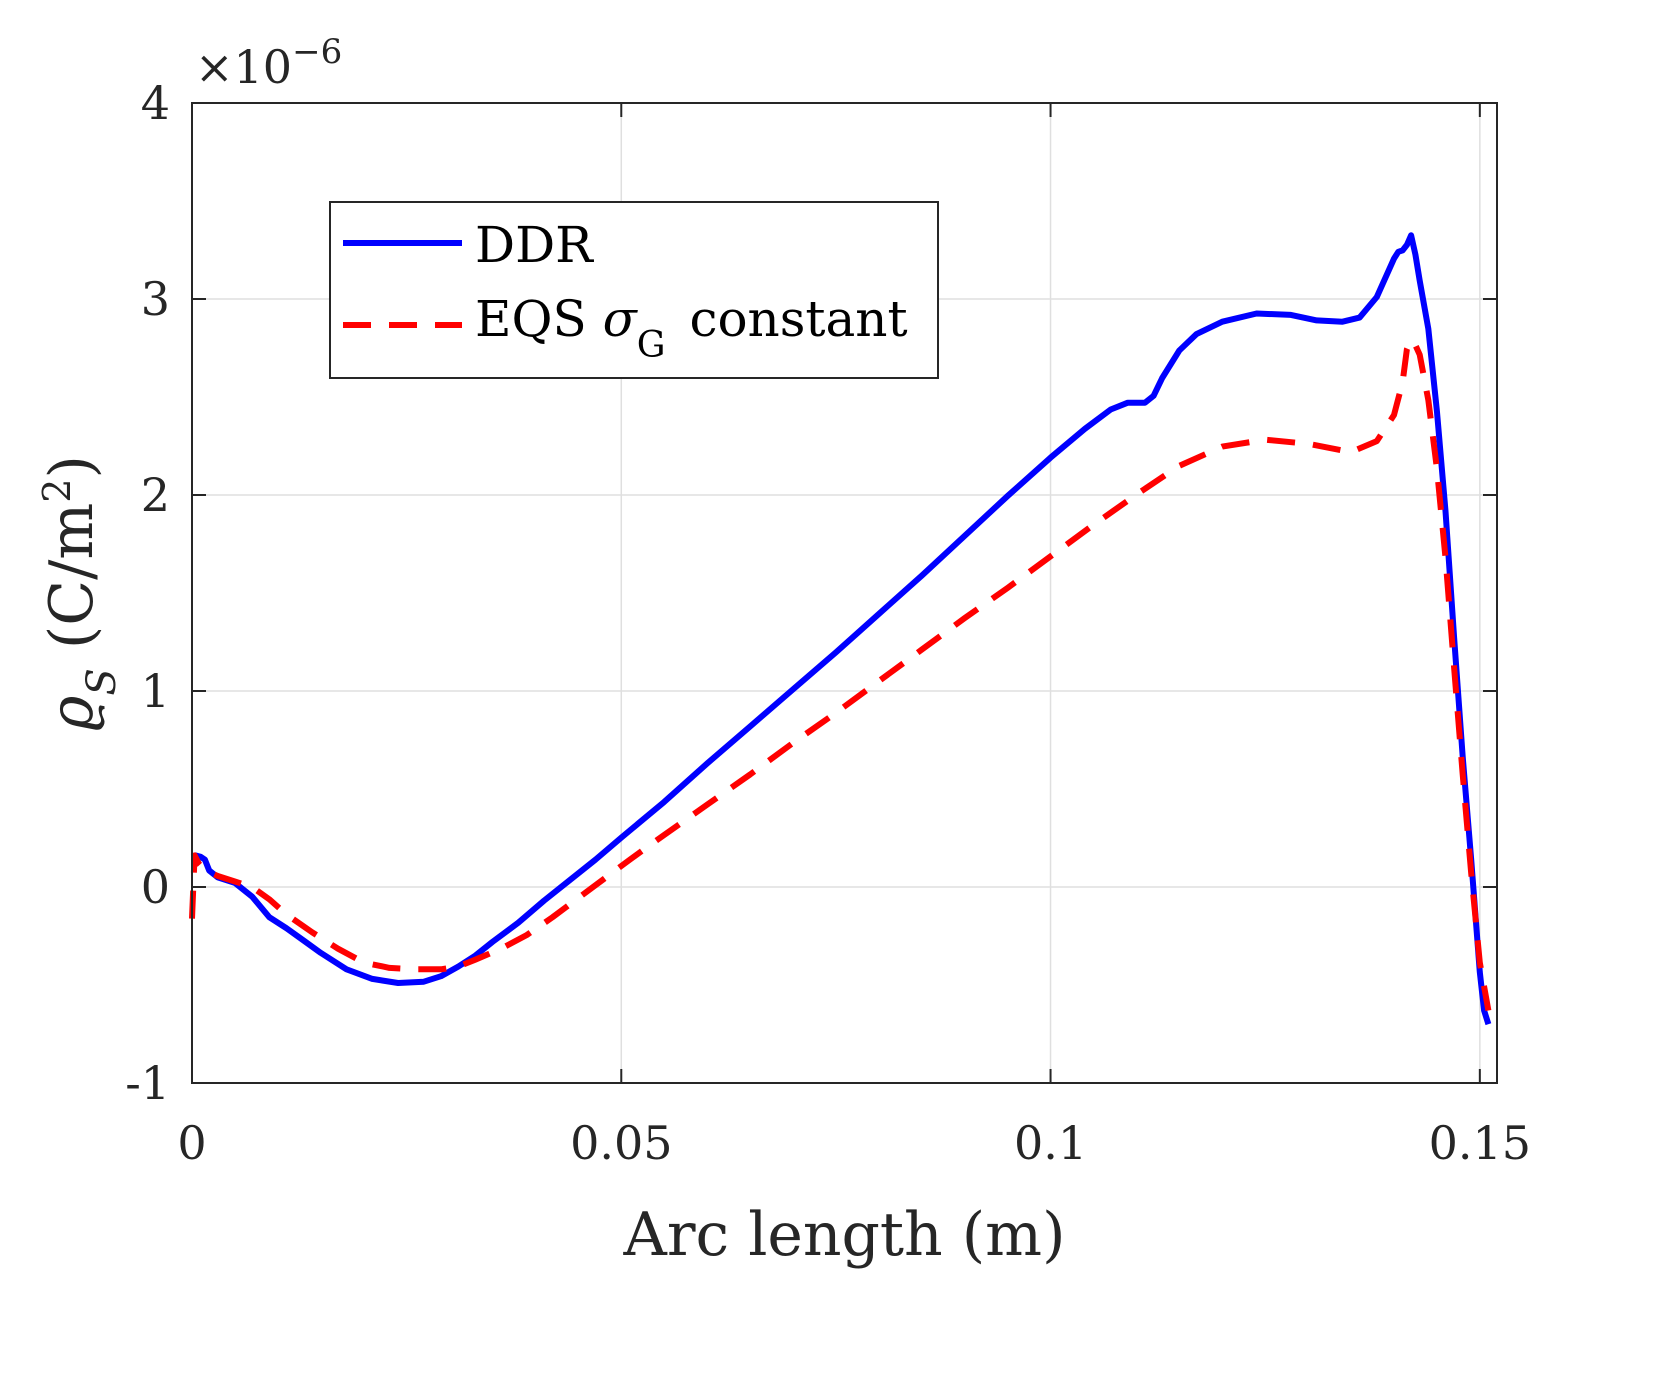  Describe the element at coordinates (155, 495) in the screenshot. I see `y-tick-label: 2` at that location.